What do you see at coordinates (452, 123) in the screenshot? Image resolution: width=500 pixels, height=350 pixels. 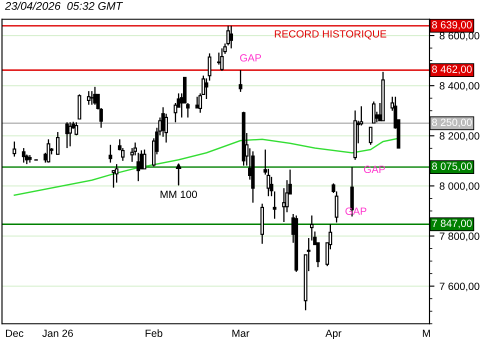 I see `ref-line-label: 8 250,00` at bounding box center [452, 123].